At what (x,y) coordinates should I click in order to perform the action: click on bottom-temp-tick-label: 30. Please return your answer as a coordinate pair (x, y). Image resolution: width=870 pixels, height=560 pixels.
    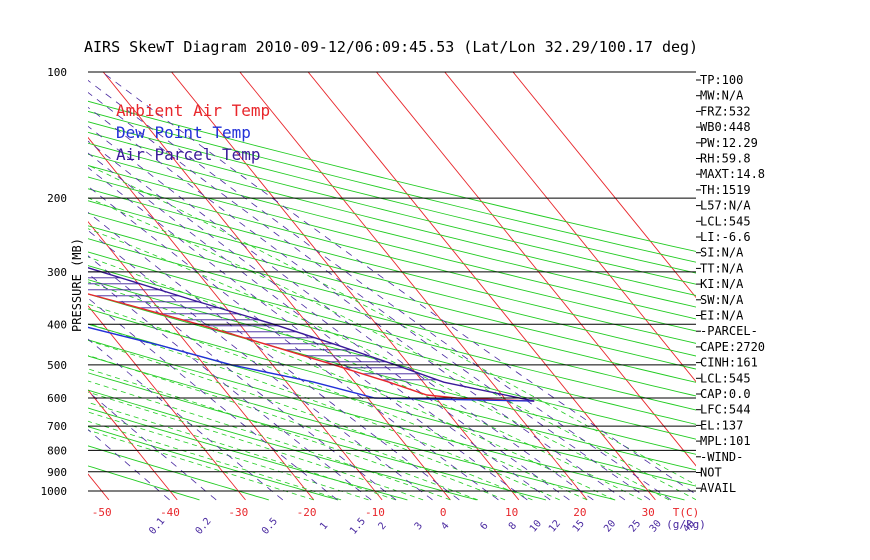
    Looking at the image, I should click on (648, 512).